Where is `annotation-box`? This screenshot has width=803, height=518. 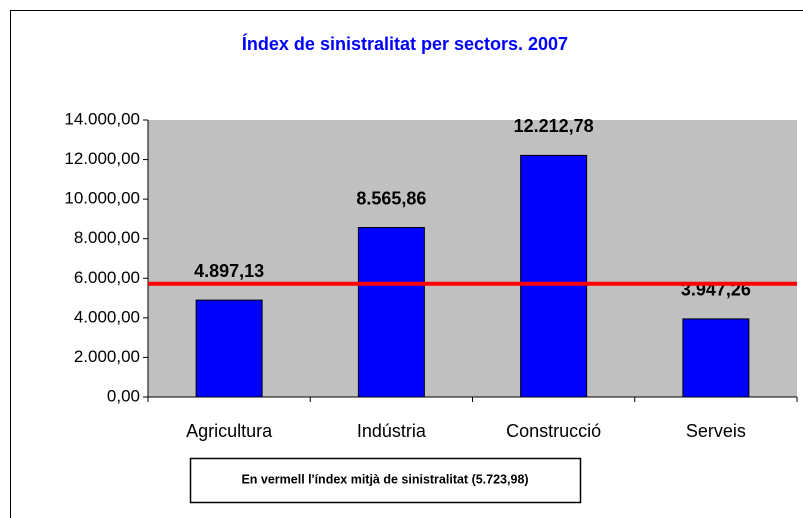
annotation-box is located at coordinates (385, 480).